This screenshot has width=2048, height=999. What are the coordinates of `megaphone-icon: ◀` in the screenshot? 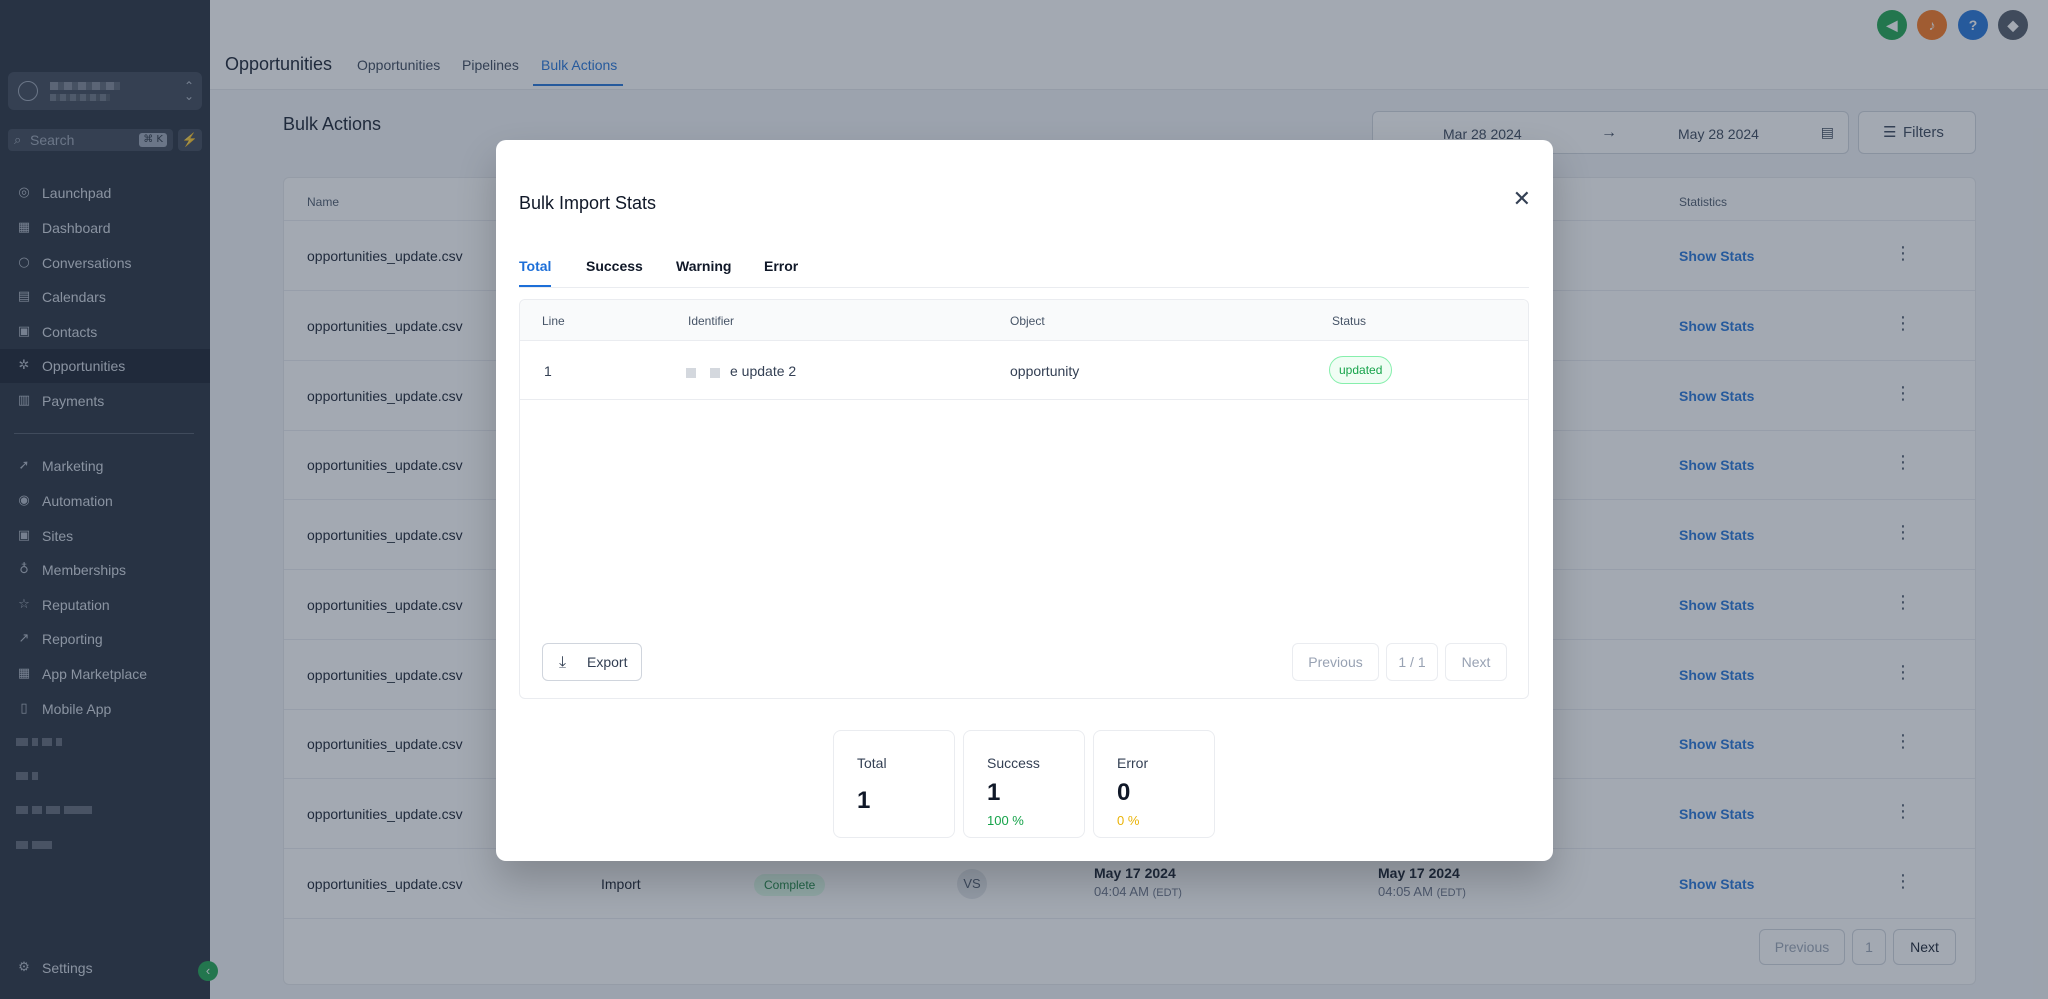 It's located at (1892, 25).